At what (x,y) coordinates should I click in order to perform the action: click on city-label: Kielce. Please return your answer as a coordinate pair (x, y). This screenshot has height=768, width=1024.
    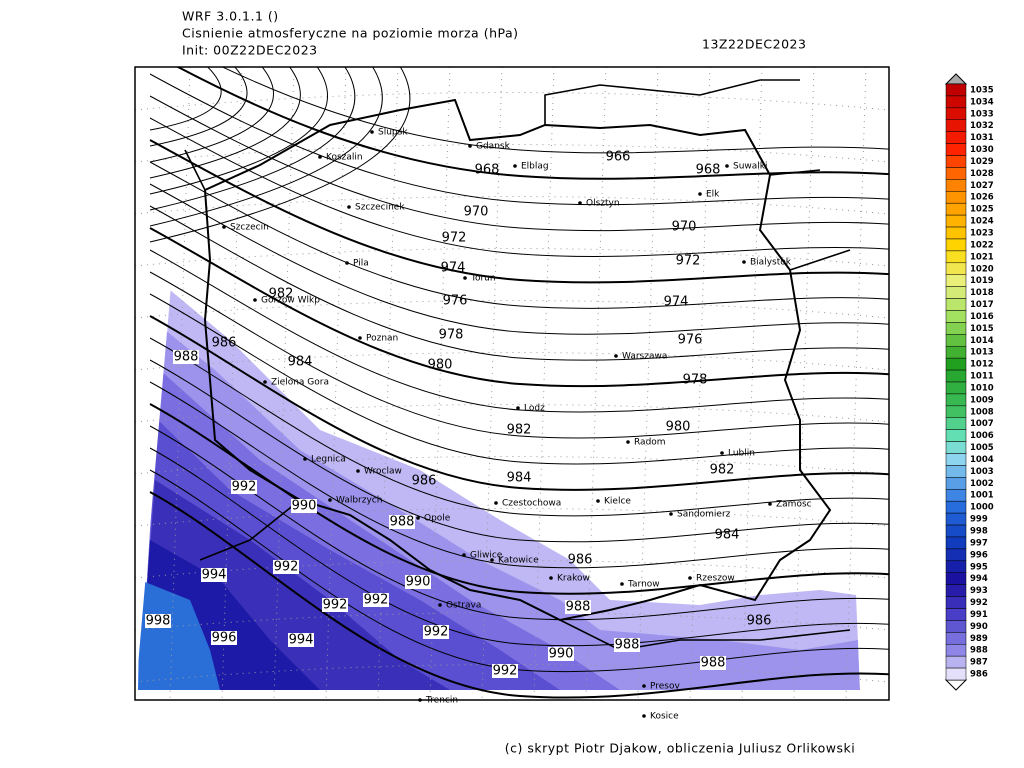
    Looking at the image, I should click on (617, 502).